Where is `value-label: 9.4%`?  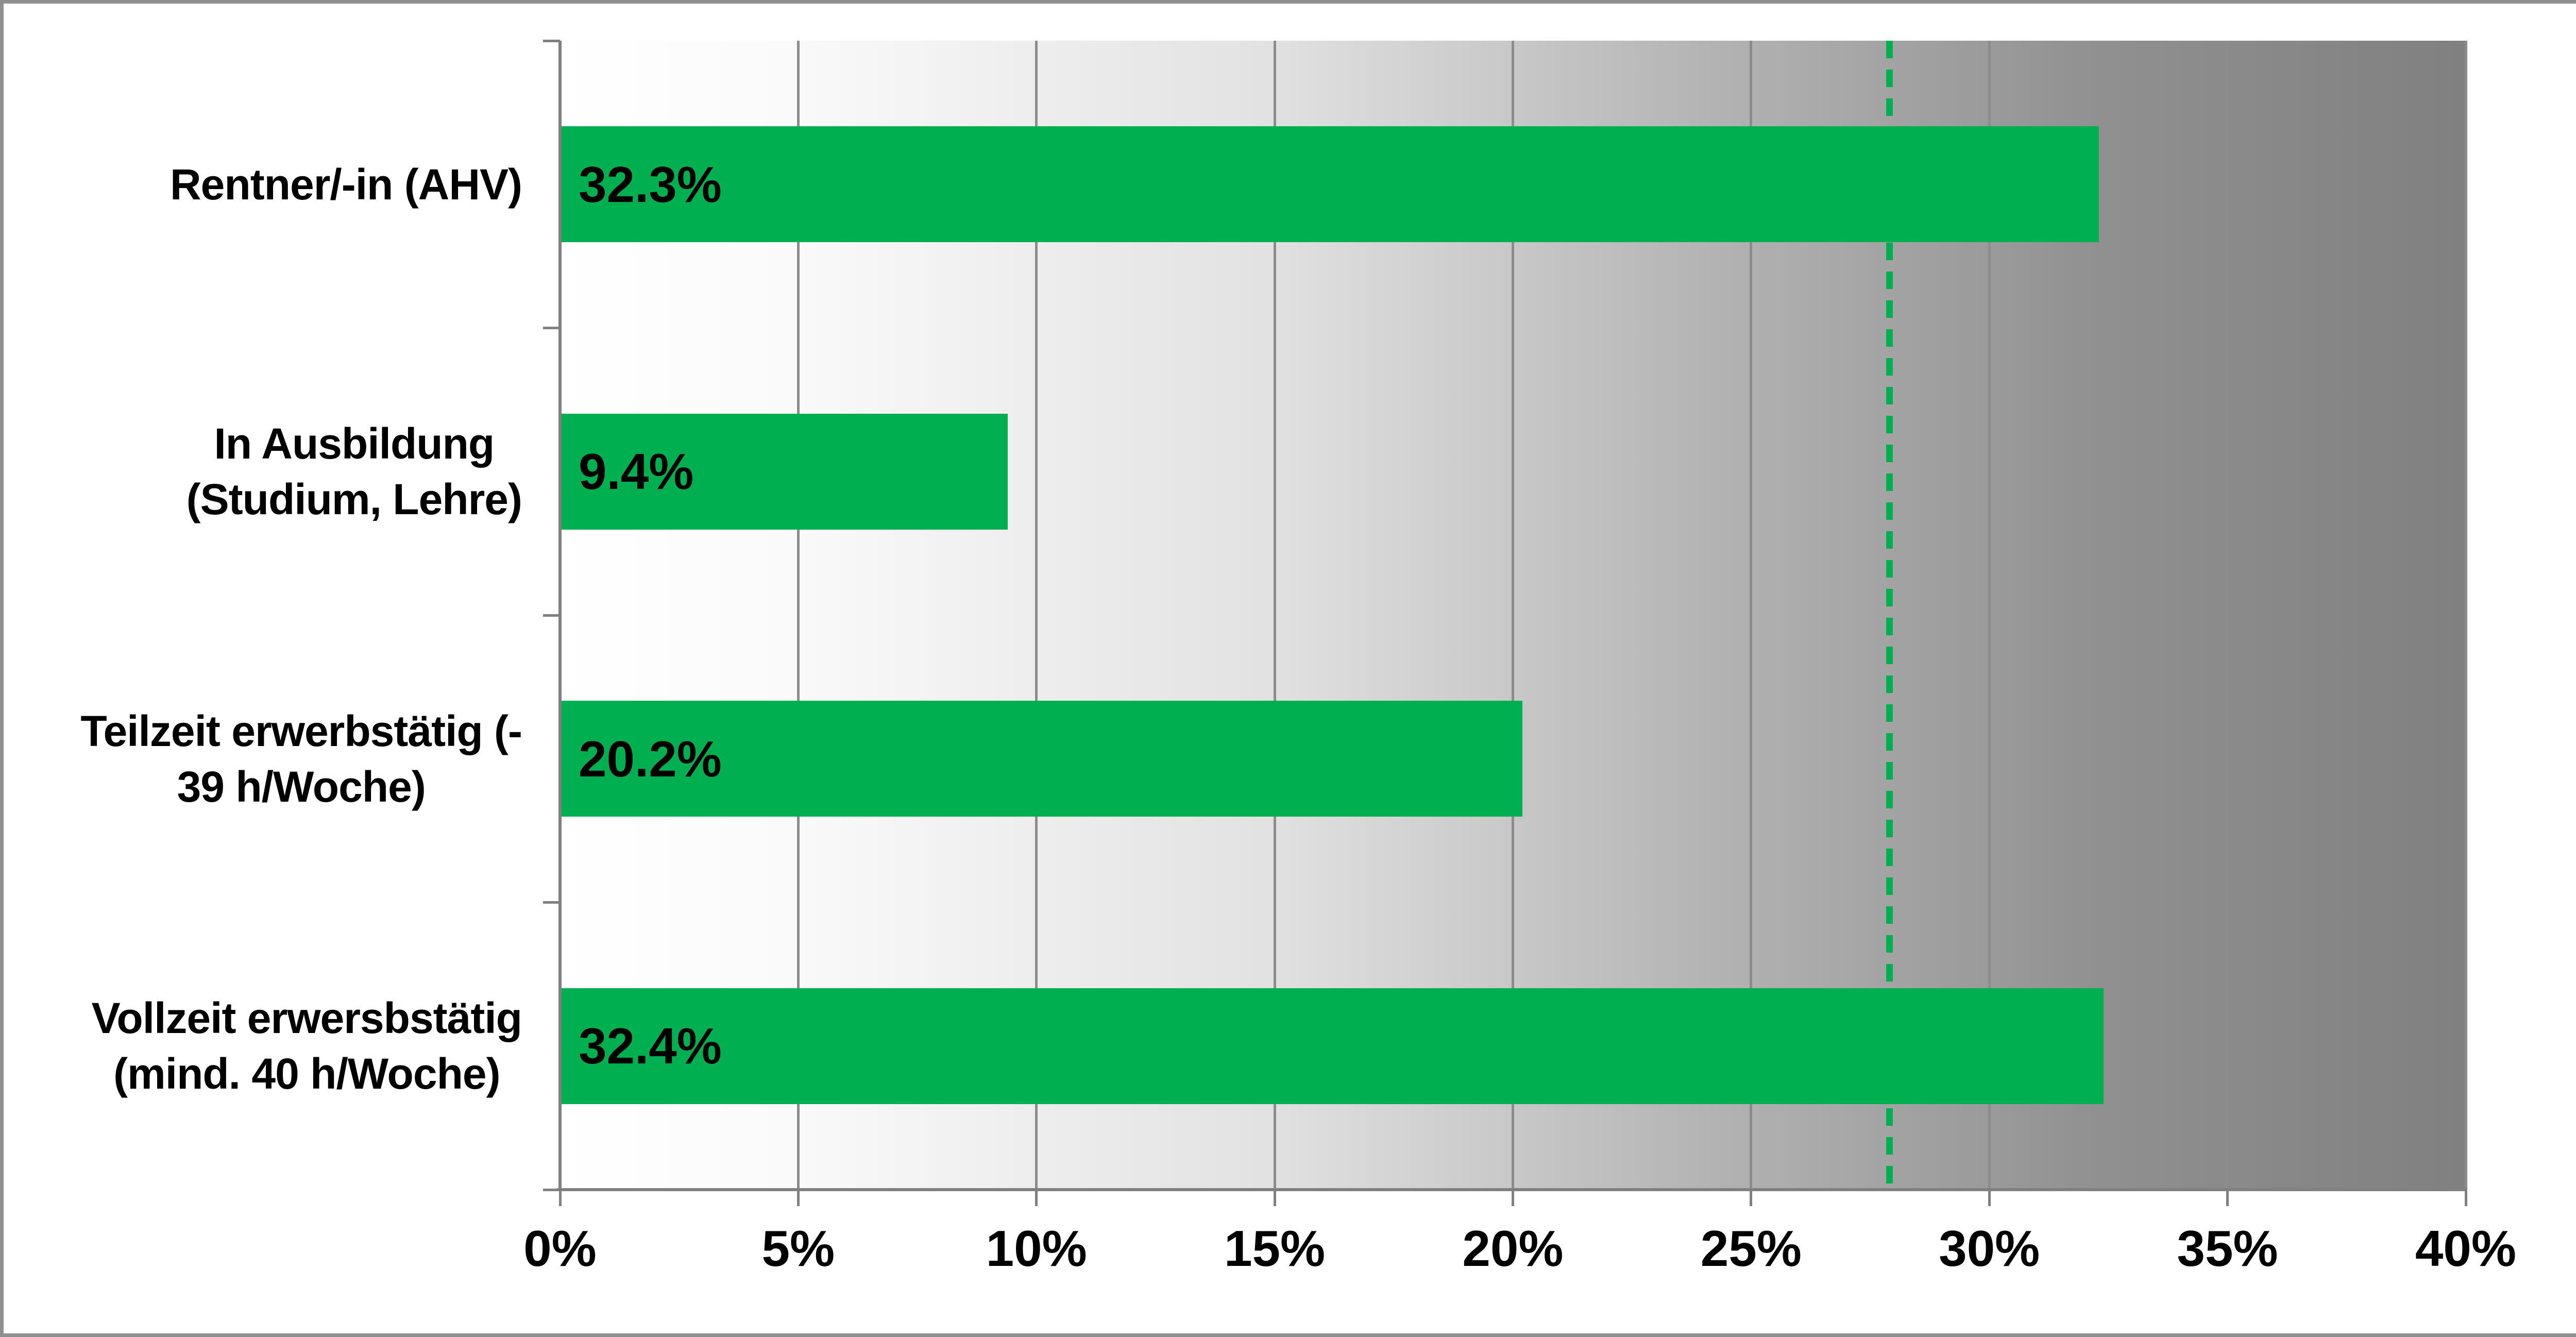 value-label: 9.4% is located at coordinates (636, 471).